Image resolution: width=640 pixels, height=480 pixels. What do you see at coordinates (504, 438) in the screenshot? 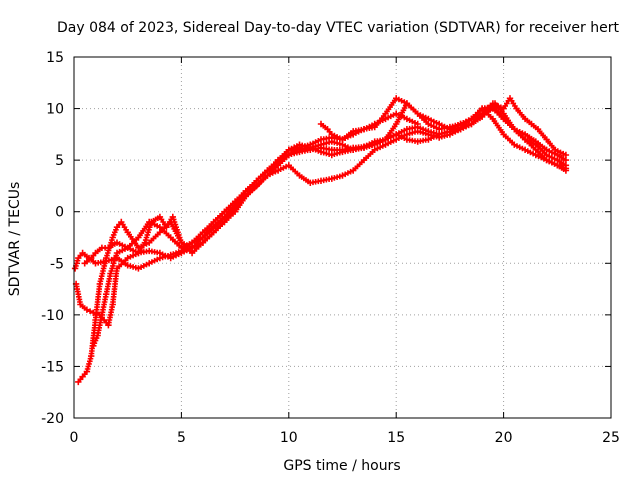
I see `x-tick-label: 20` at bounding box center [504, 438].